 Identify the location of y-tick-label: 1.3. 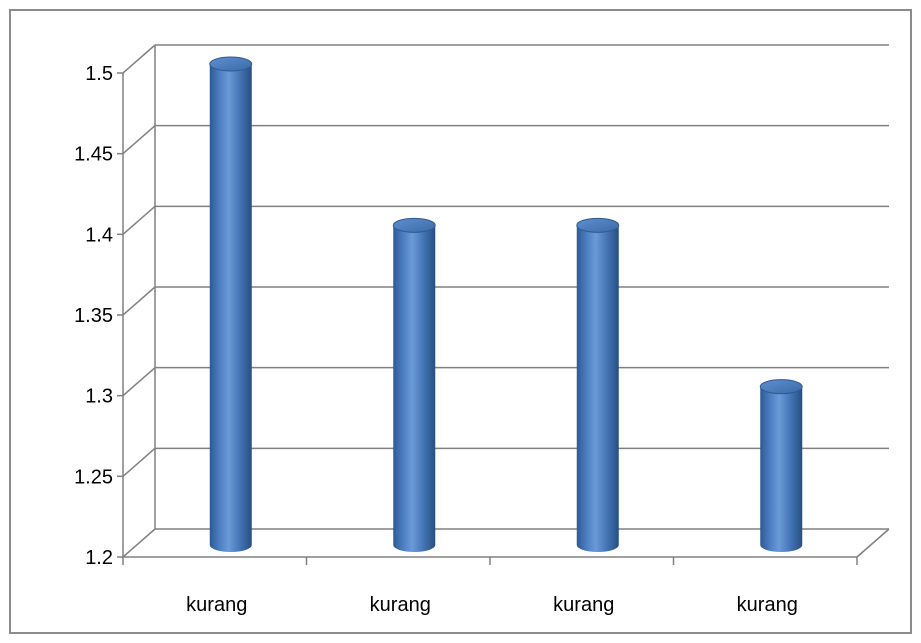
(99, 397).